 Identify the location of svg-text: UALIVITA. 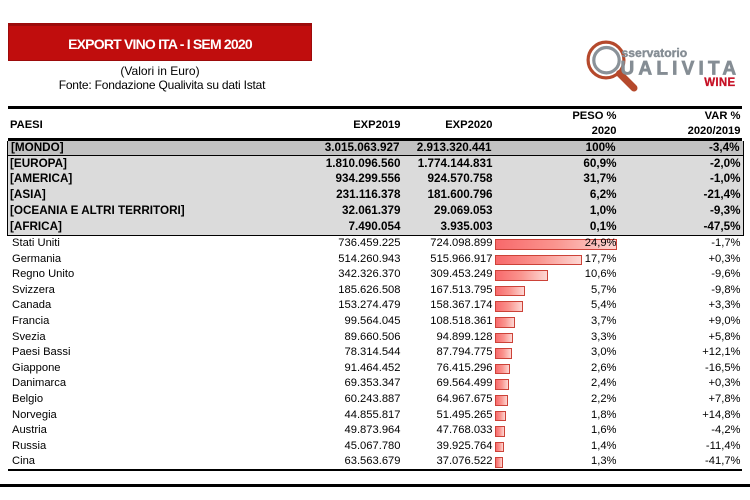
(681, 69).